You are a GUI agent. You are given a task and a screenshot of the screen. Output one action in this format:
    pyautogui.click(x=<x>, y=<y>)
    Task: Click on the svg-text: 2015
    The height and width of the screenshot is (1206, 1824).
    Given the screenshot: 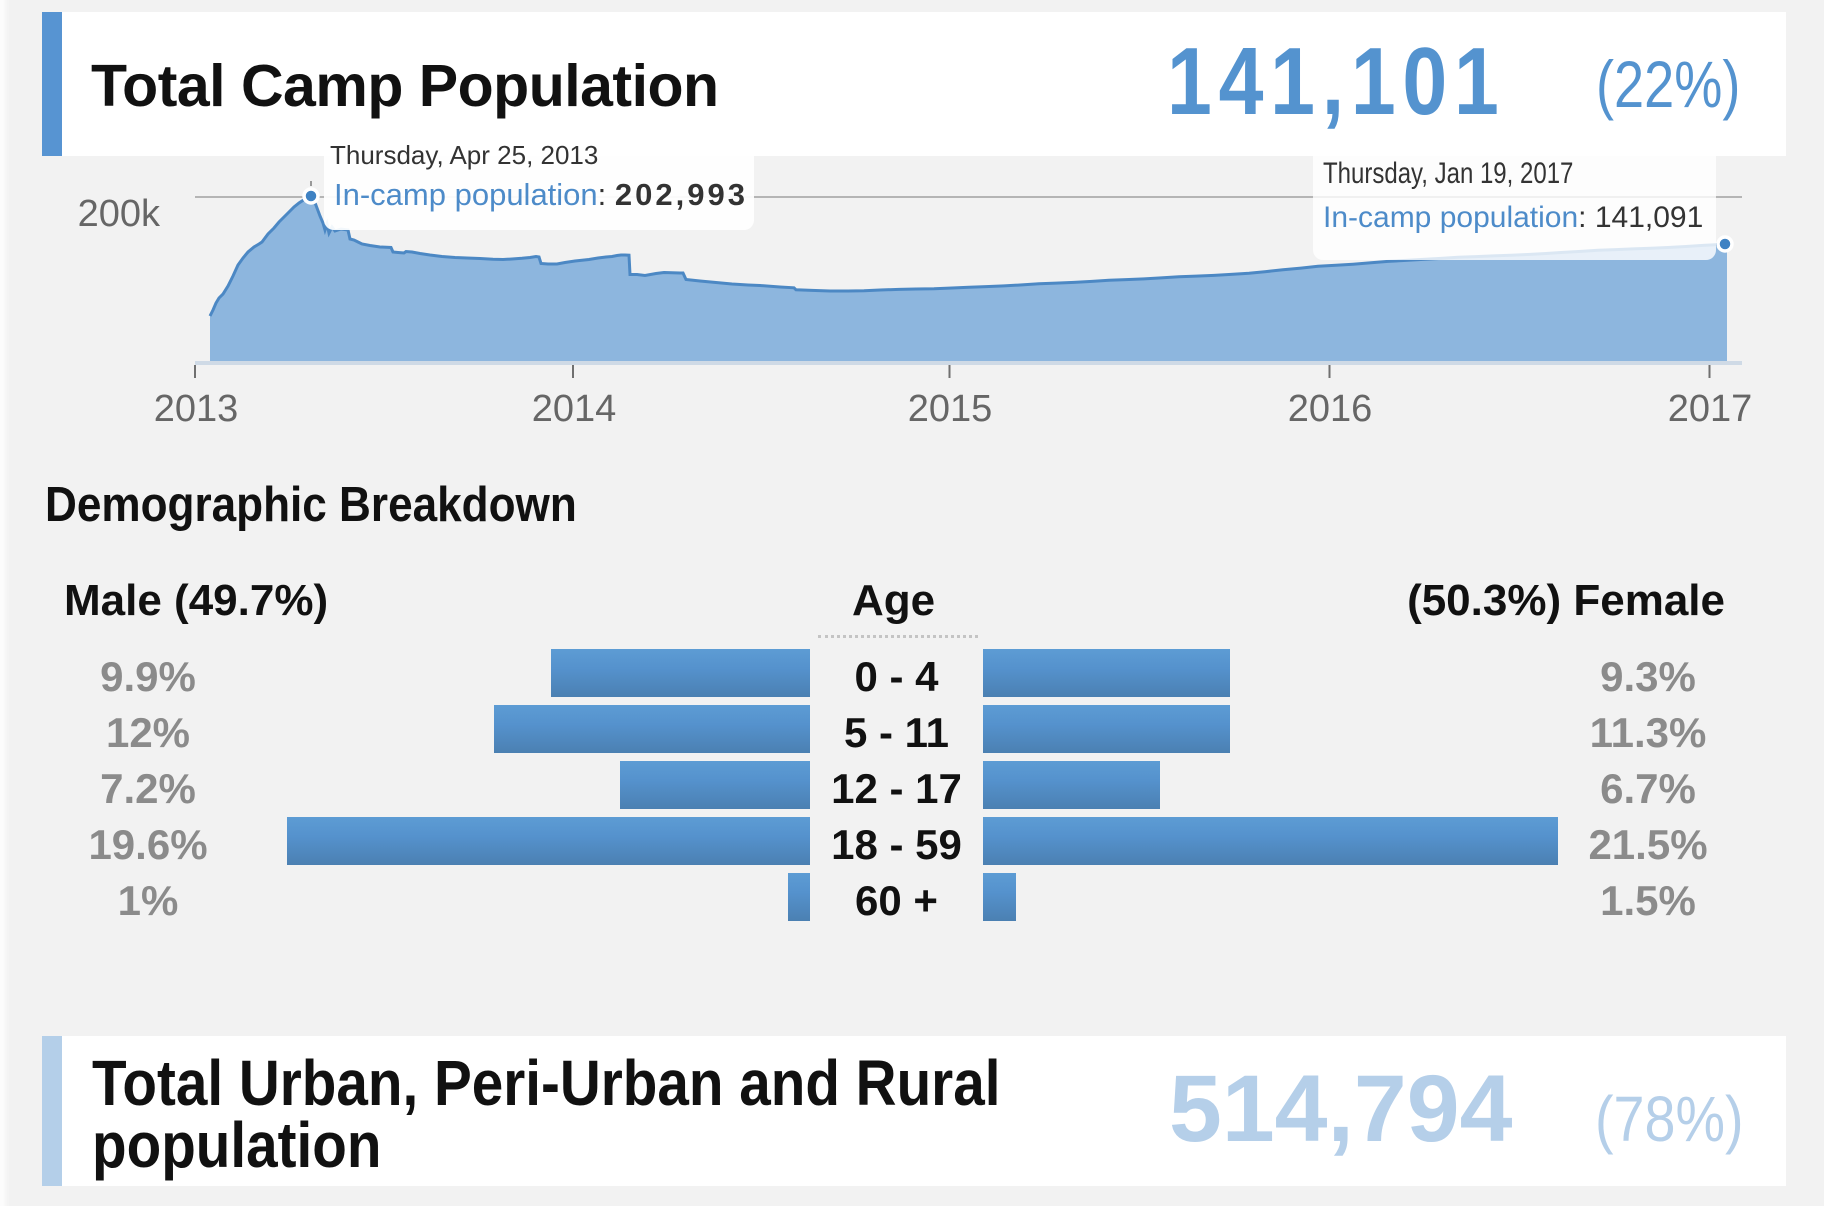 What is the action you would take?
    pyautogui.click(x=950, y=409)
    